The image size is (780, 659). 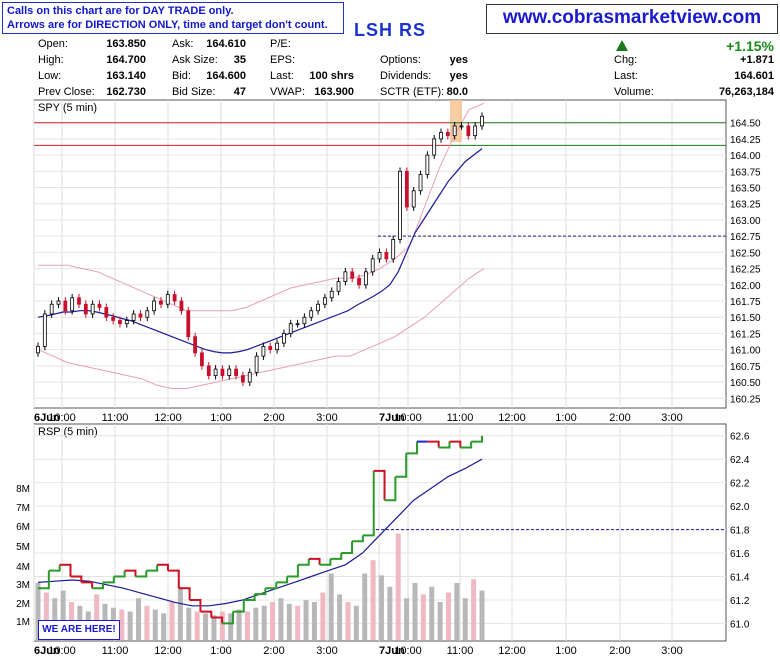 What do you see at coordinates (745, 270) in the screenshot?
I see `price-y-tick-label: 162.25` at bounding box center [745, 270].